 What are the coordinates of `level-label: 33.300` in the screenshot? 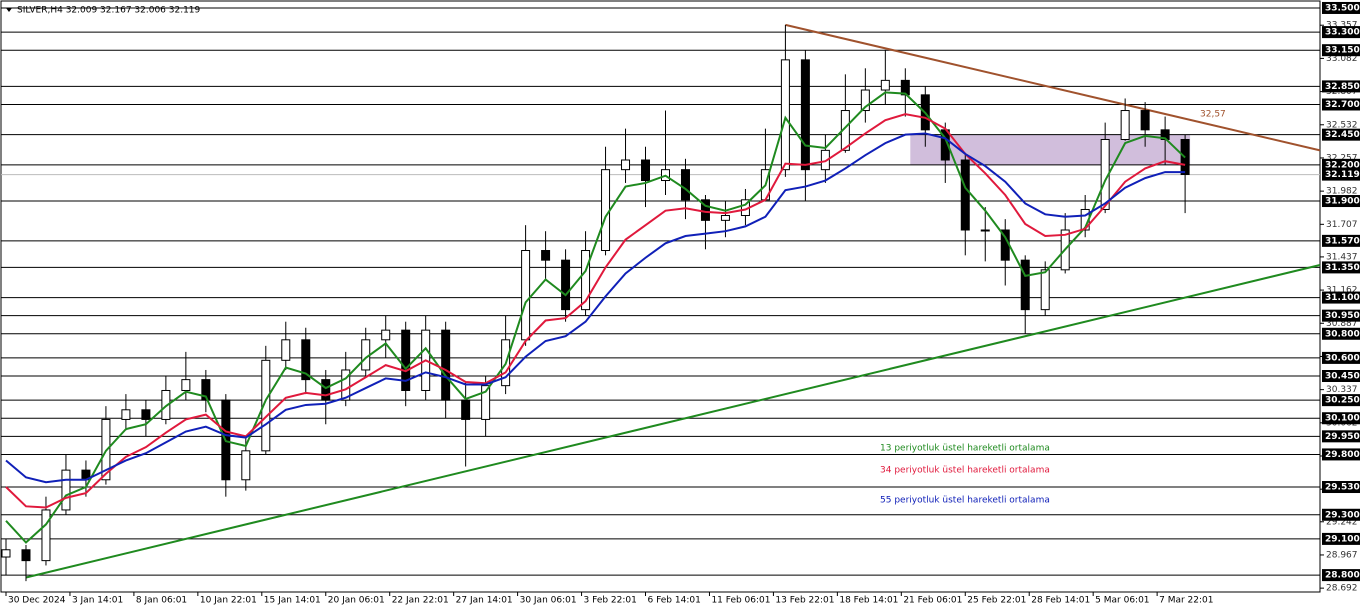 It's located at (1342, 33).